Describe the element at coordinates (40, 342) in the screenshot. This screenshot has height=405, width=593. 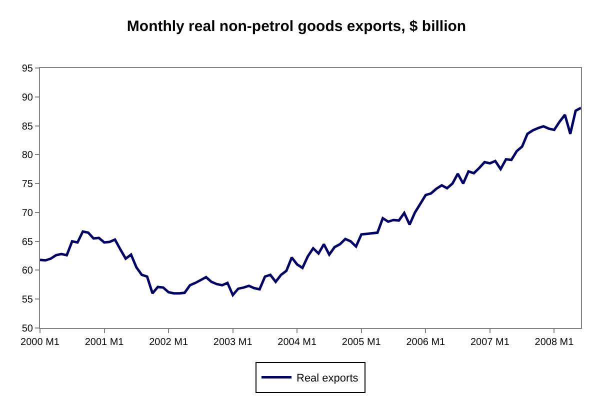
I see `x-tick-label: 2000 M1` at that location.